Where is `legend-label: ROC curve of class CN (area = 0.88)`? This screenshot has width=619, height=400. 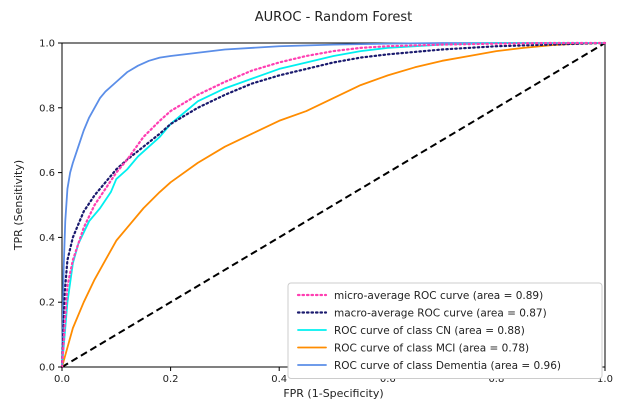 legend-label: ROC curve of class CN (area = 0.88) is located at coordinates (429, 331).